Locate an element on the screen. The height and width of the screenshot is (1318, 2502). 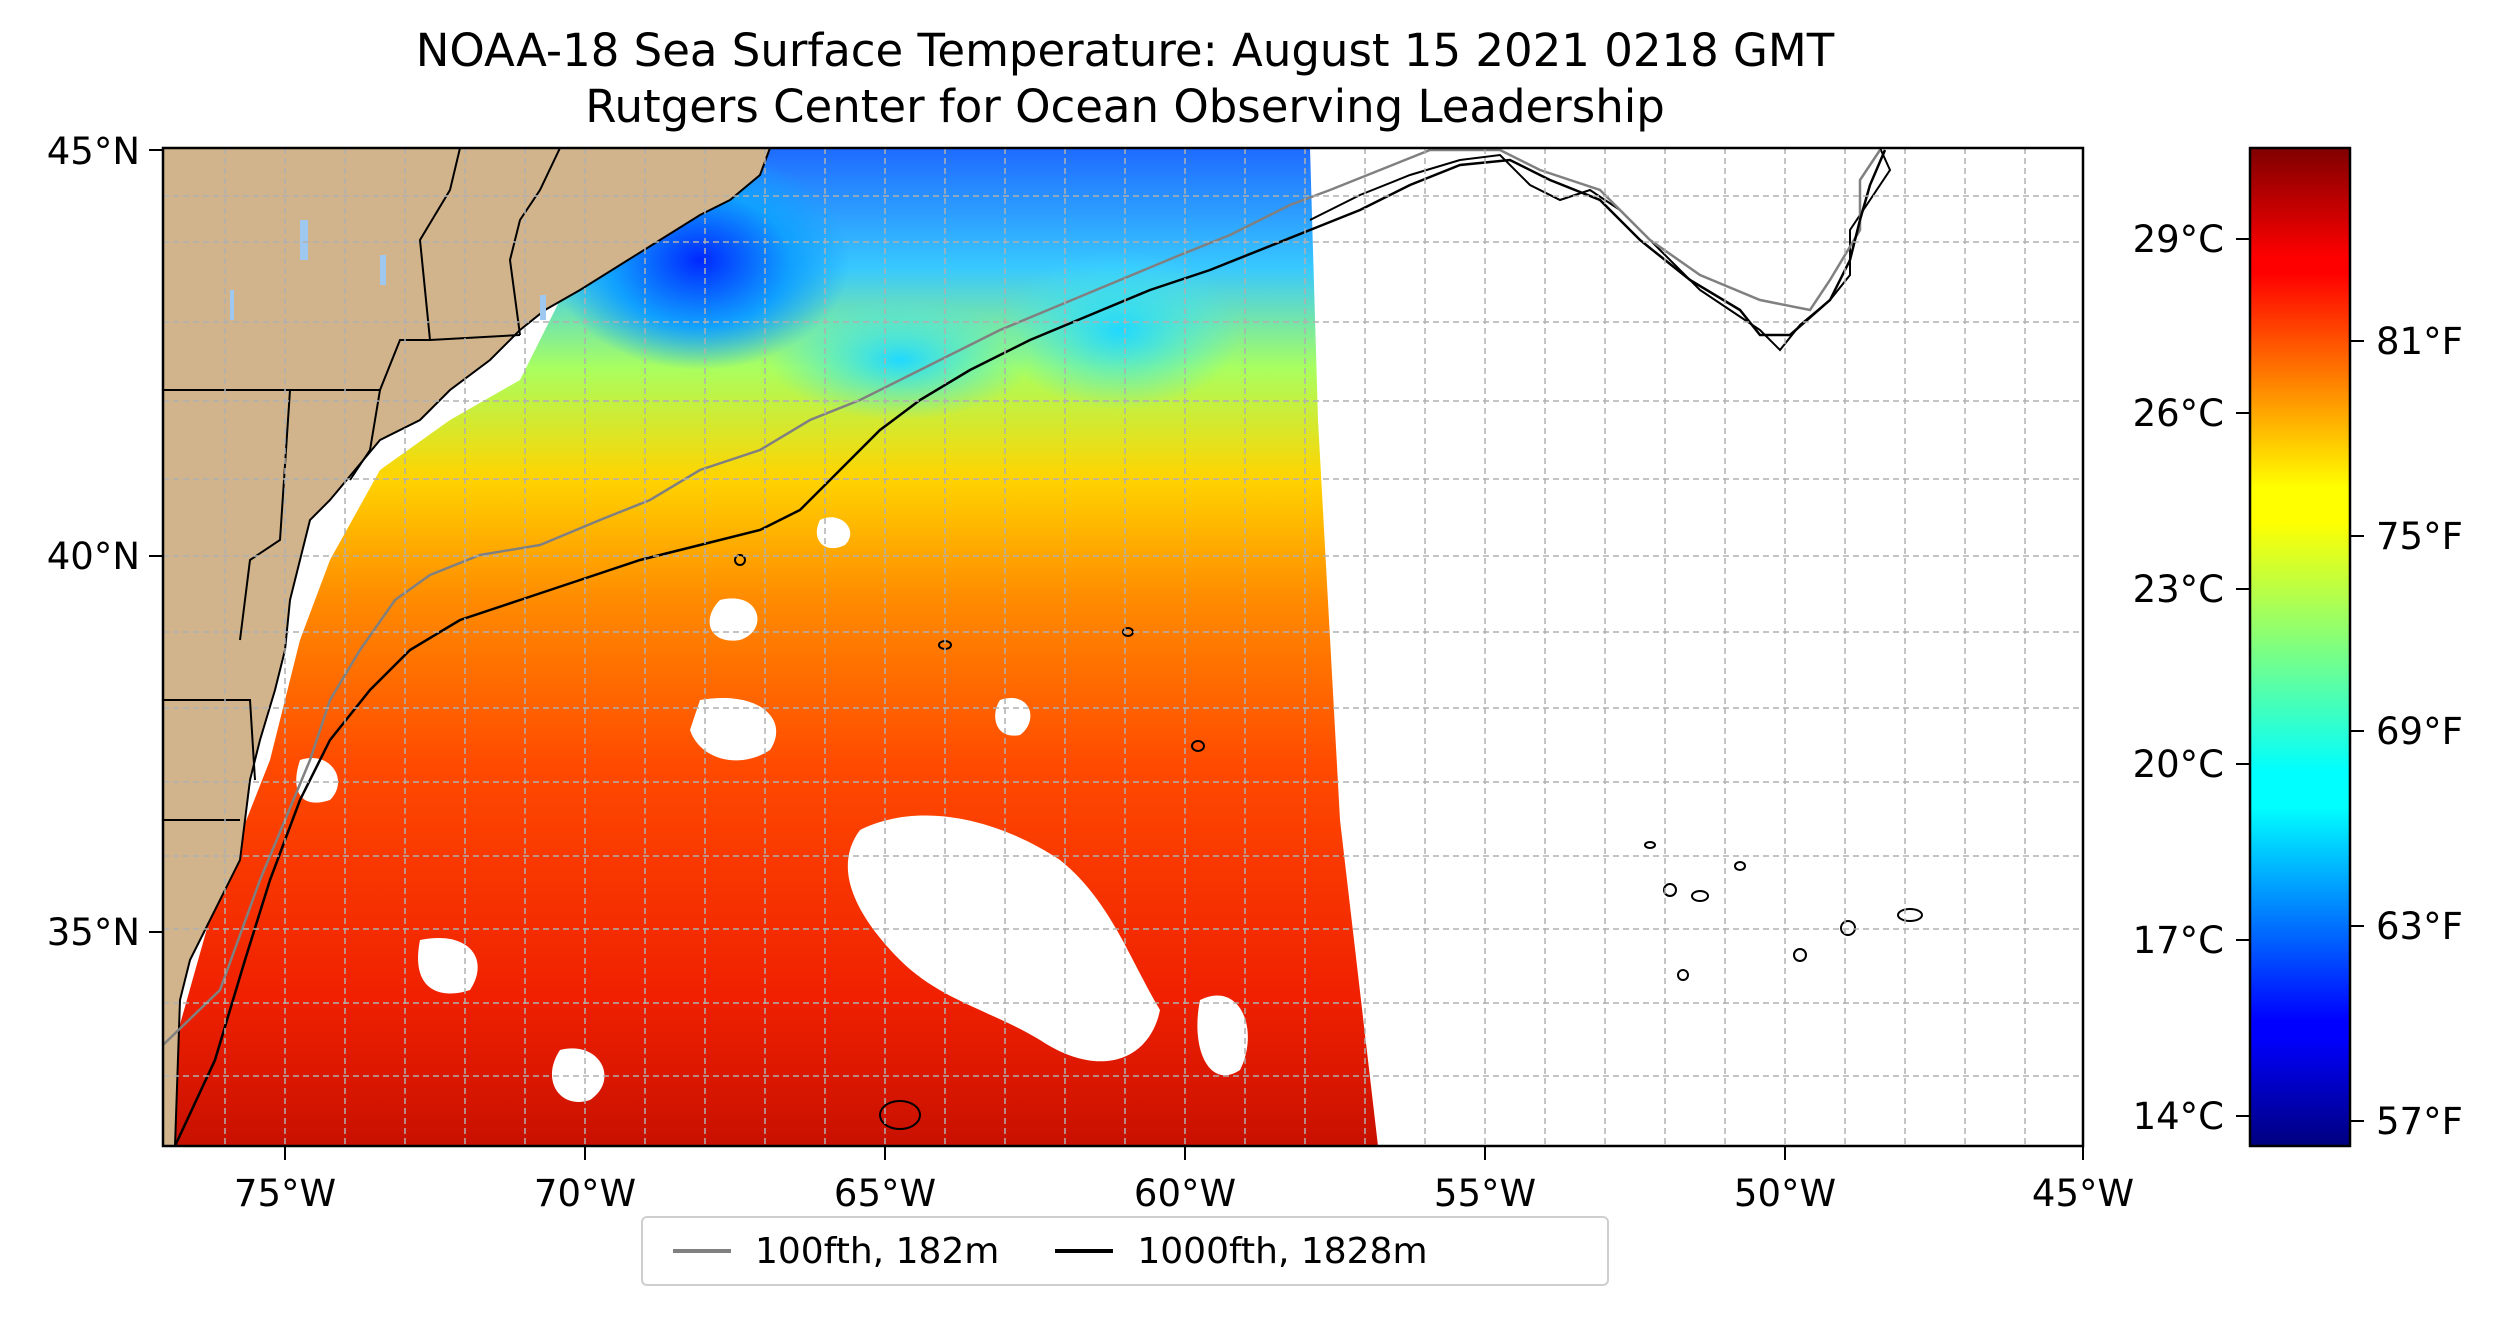
lon-tick-label: 65°W is located at coordinates (885, 1193).